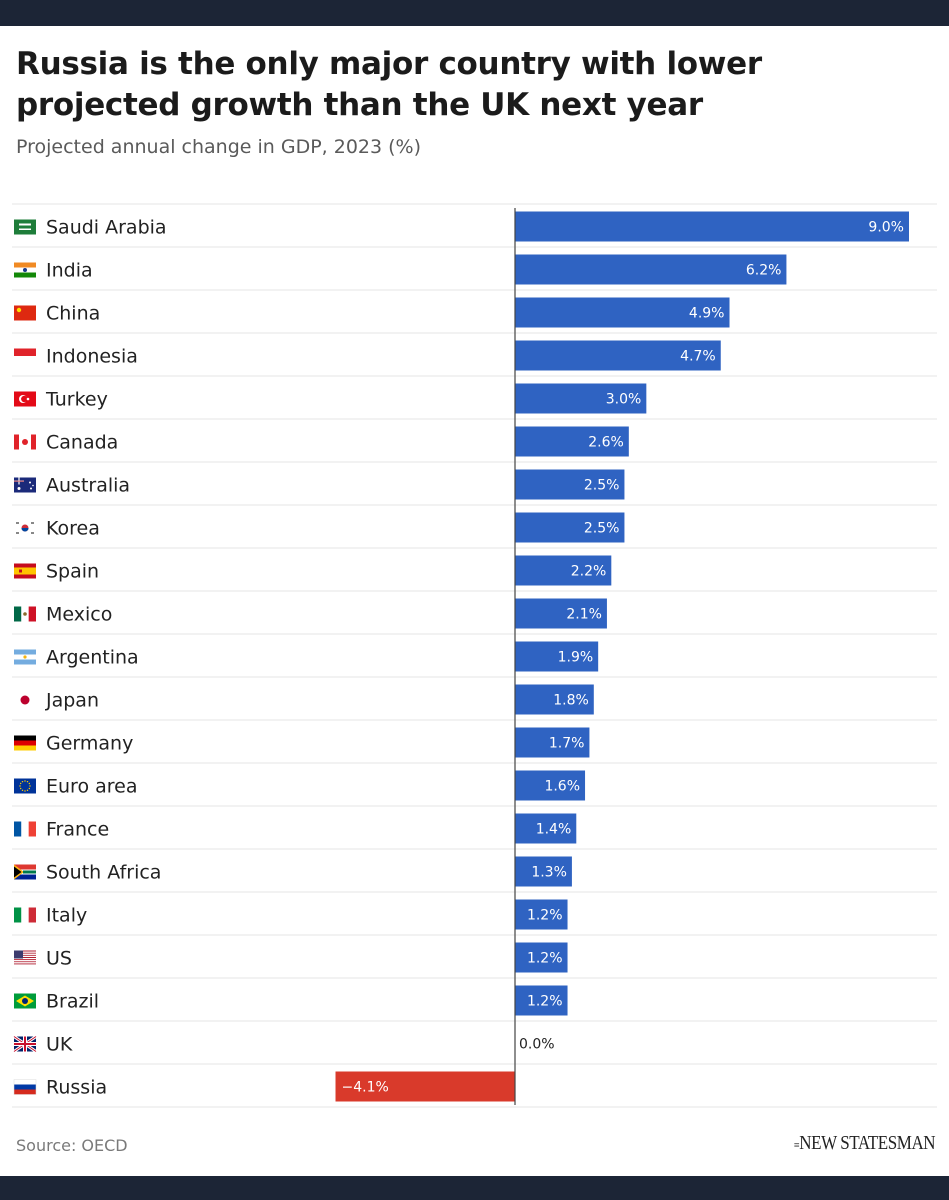 This screenshot has height=1200, width=949. Describe the element at coordinates (25, 1001) in the screenshot. I see `brazil-flag` at that location.